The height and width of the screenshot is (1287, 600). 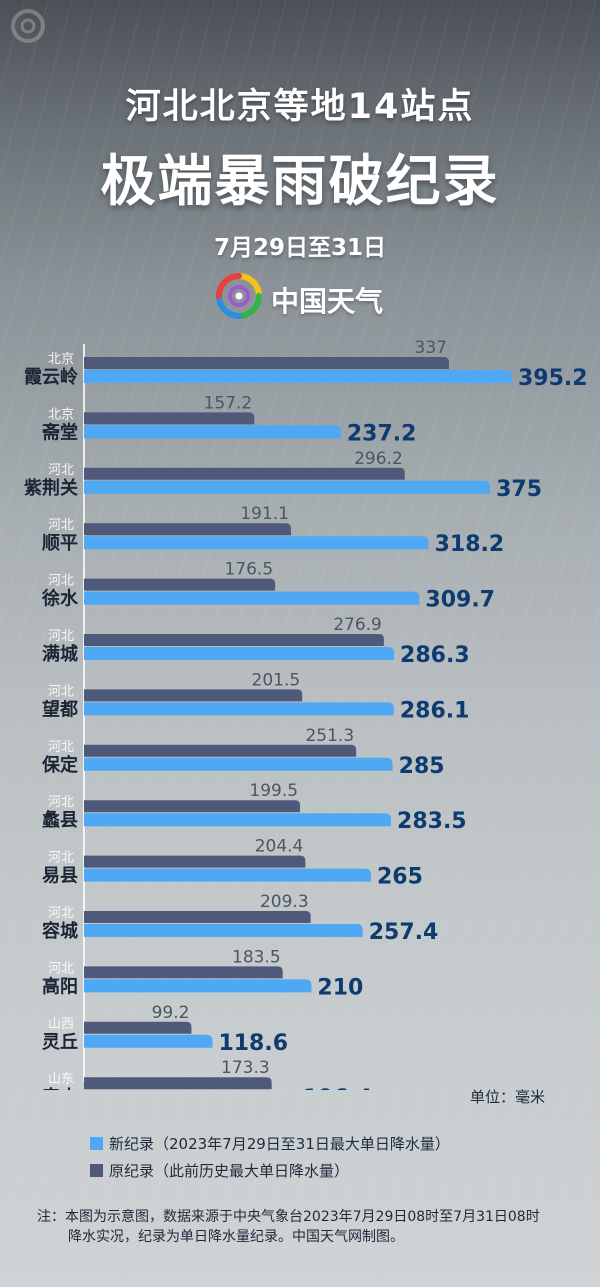 What do you see at coordinates (60, 1042) in the screenshot?
I see `station-label: 灵丘` at bounding box center [60, 1042].